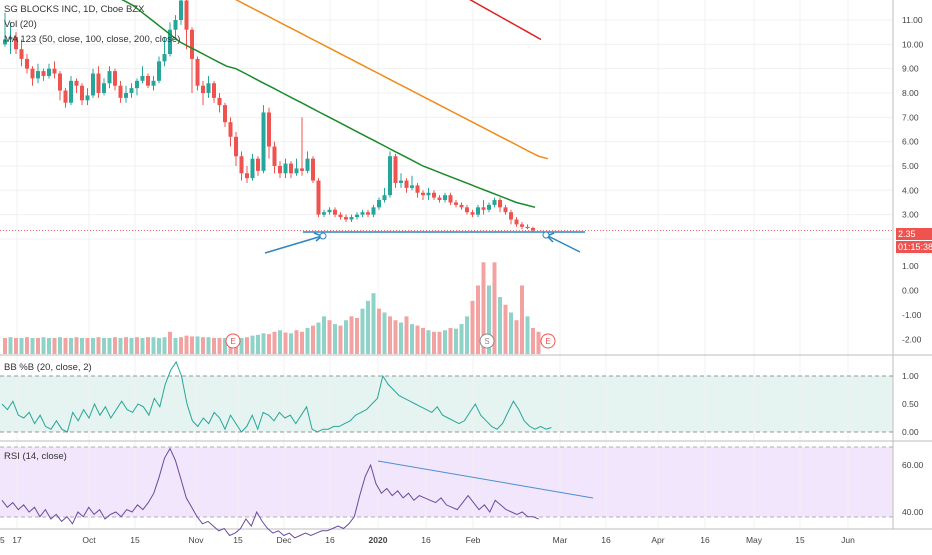 The image size is (932, 555). I want to click on vol-legend: Vol (20), so click(20, 24).